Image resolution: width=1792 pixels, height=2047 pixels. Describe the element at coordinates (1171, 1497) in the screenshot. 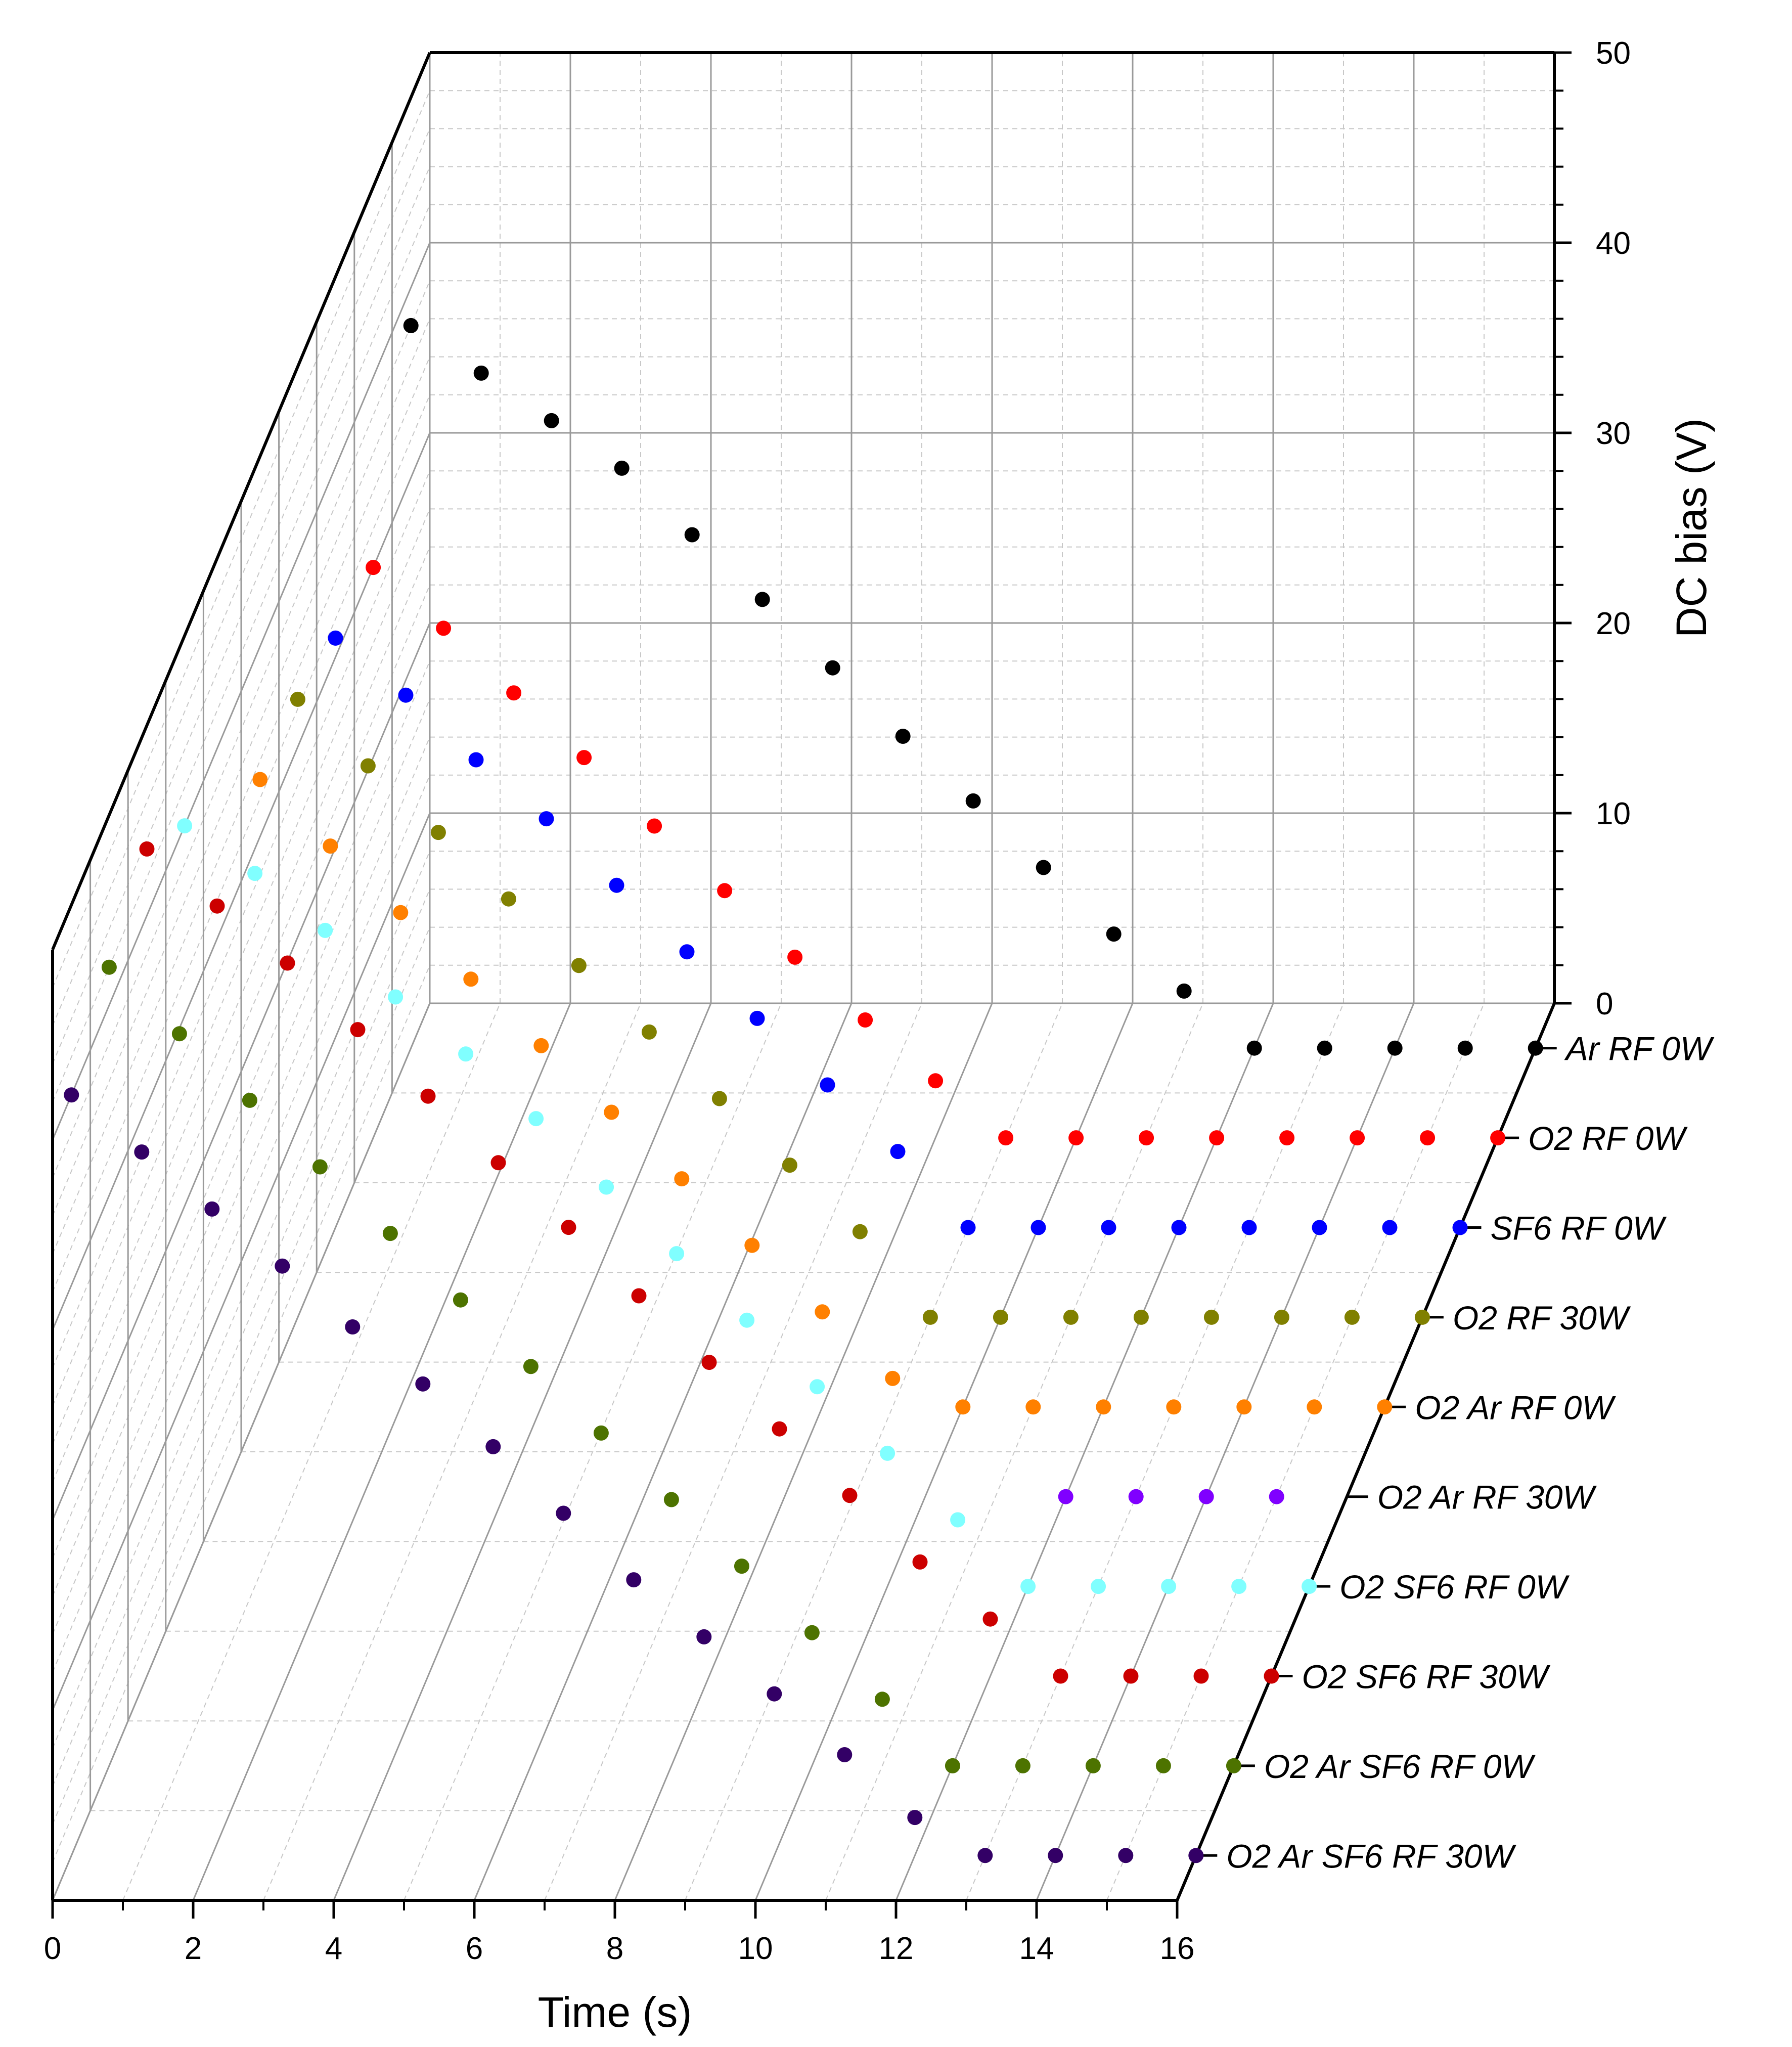

I see `series-points` at that location.